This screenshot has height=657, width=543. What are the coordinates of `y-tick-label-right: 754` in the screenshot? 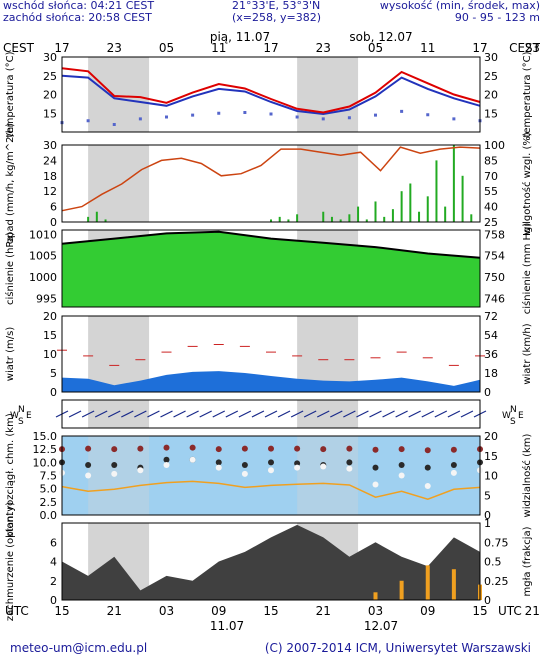 It's located at (494, 256).